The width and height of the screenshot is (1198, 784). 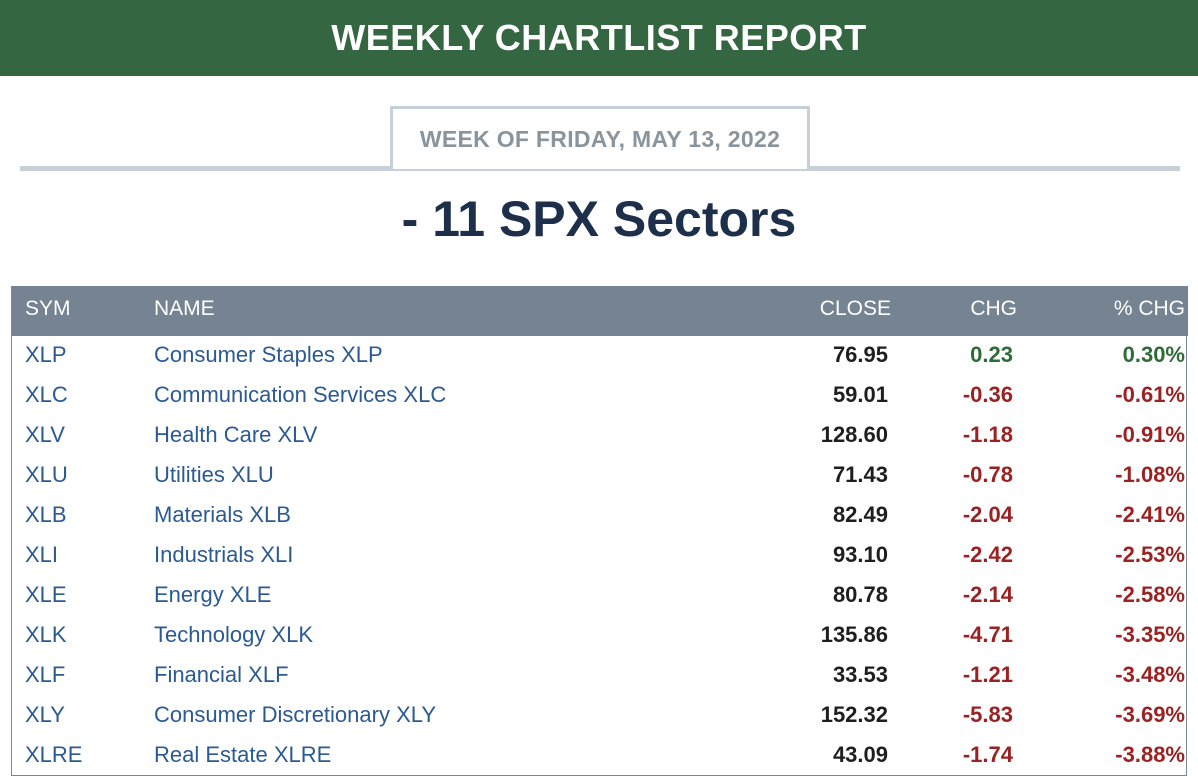 What do you see at coordinates (221, 674) in the screenshot?
I see `name-link: Financial XLF` at bounding box center [221, 674].